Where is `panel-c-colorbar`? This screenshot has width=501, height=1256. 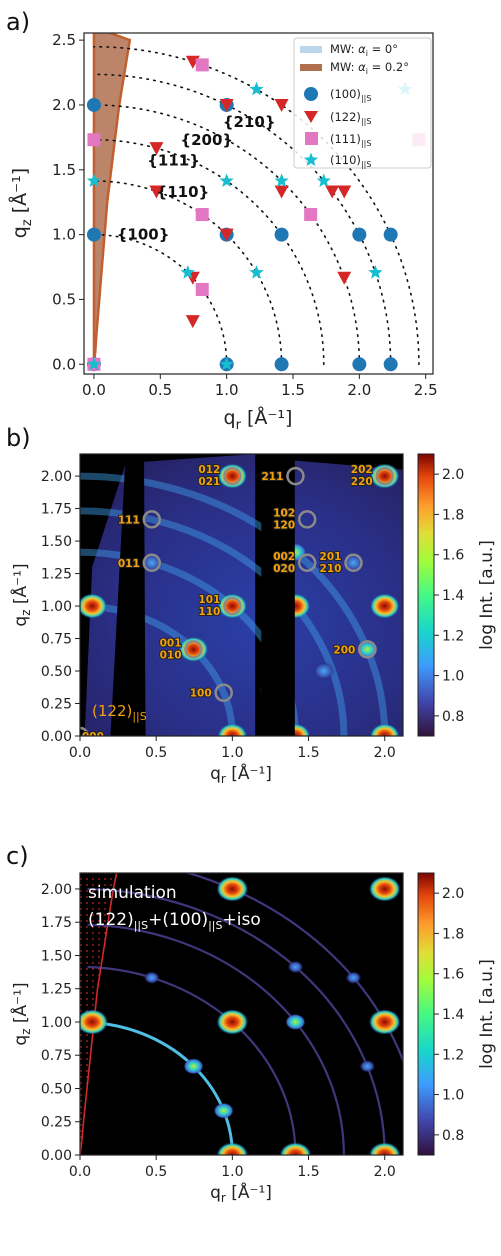
panel-c-colorbar is located at coordinates (426, 1014).